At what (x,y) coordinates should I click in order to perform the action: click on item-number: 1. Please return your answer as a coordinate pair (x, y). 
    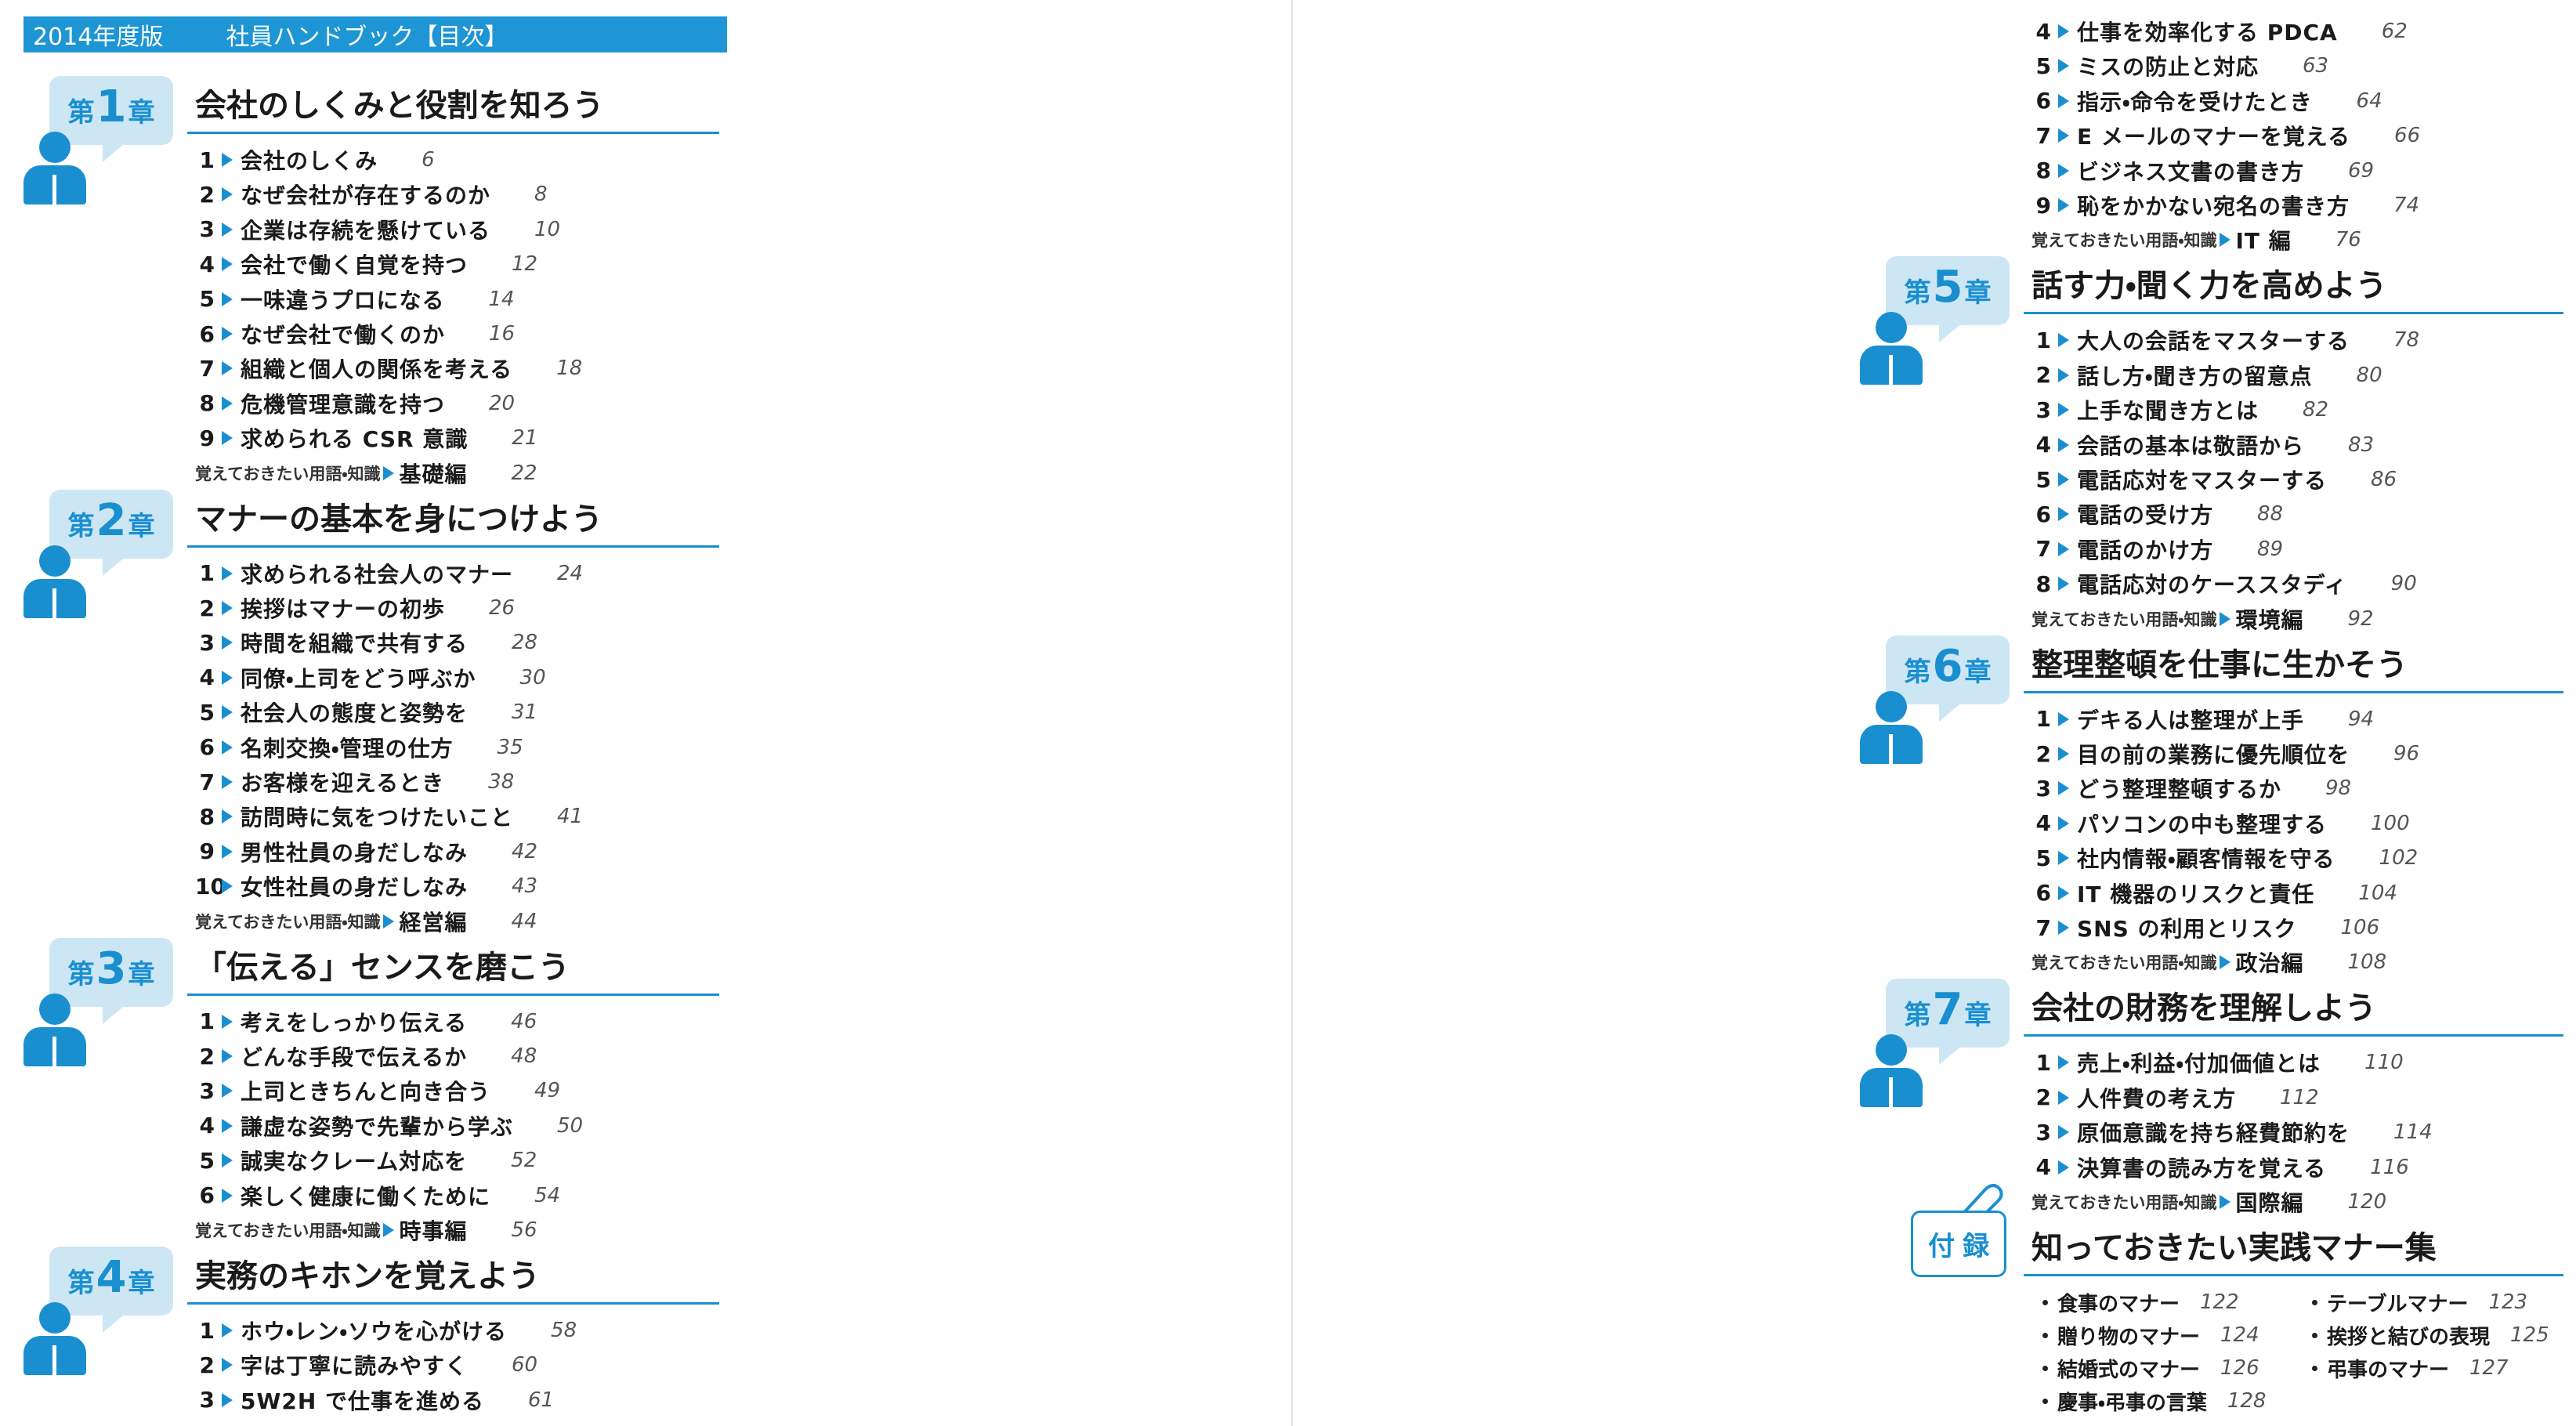
    Looking at the image, I should click on (2043, 340).